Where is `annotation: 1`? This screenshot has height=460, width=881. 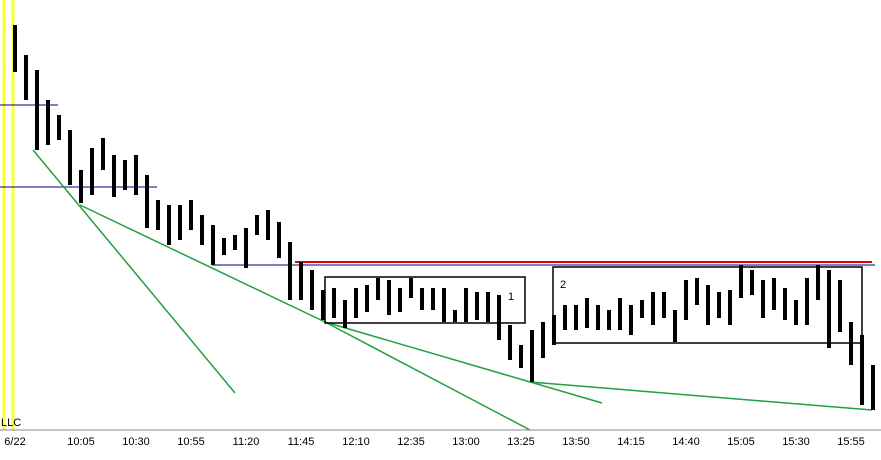
annotation: 1 is located at coordinates (511, 297).